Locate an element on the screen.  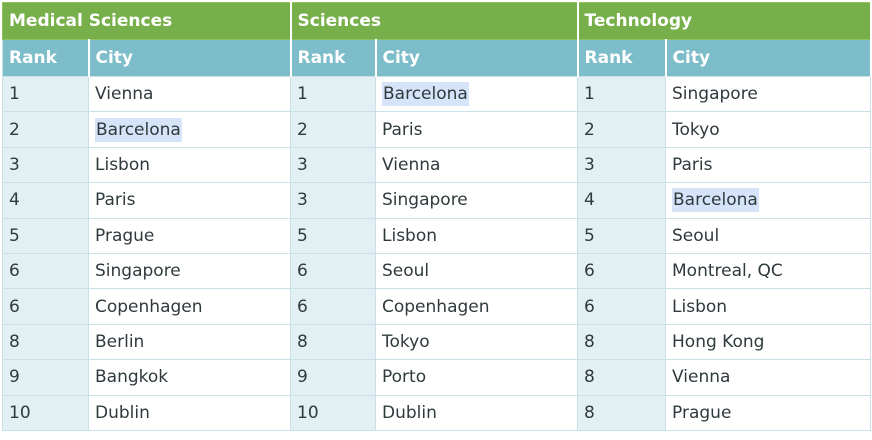
group-header-row: Medical Sciences Sciences Technology is located at coordinates (437, 21).